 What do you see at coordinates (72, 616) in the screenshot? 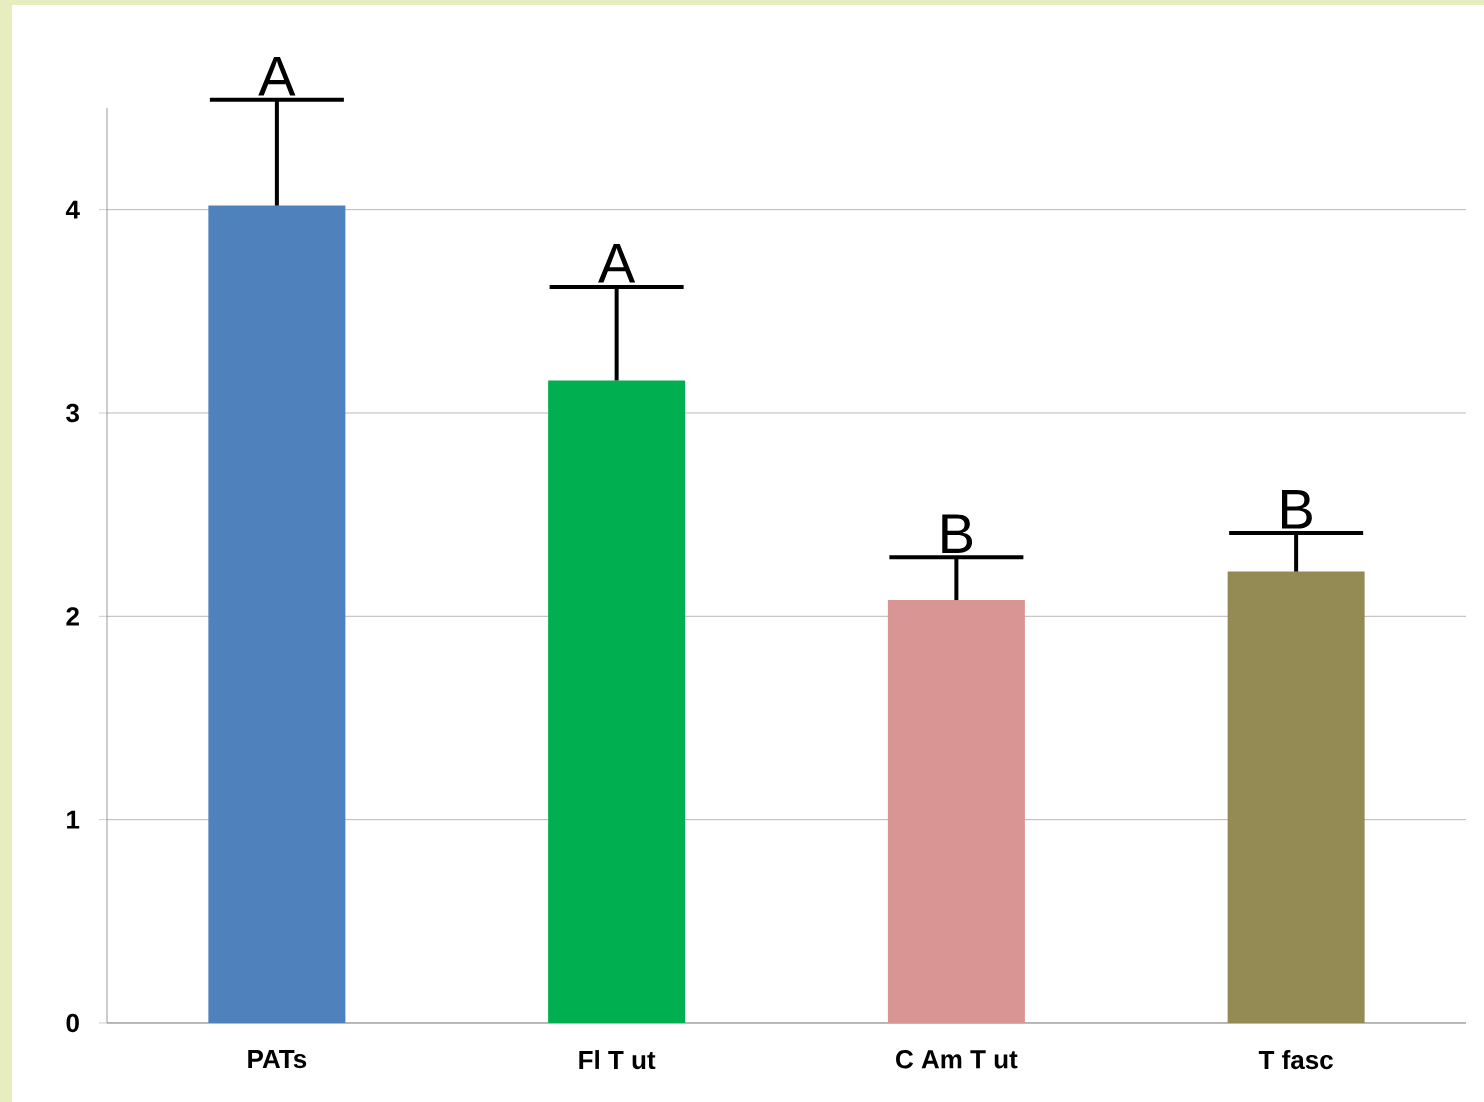
I see `y-tick-label: 2` at bounding box center [72, 616].